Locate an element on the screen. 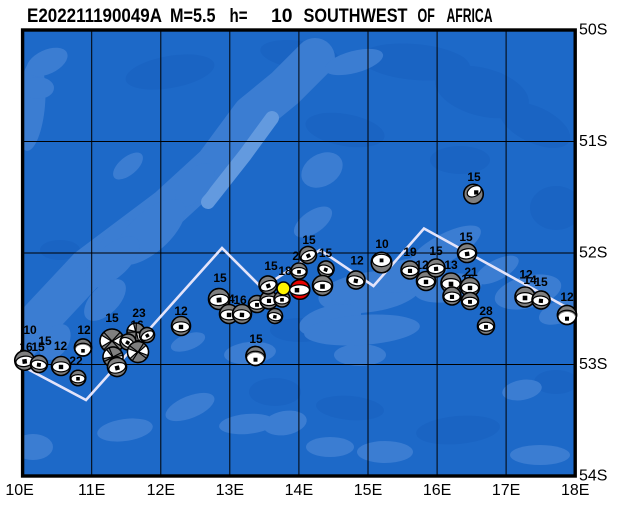 The image size is (617, 505). svg-text: 22 is located at coordinates (76, 361).